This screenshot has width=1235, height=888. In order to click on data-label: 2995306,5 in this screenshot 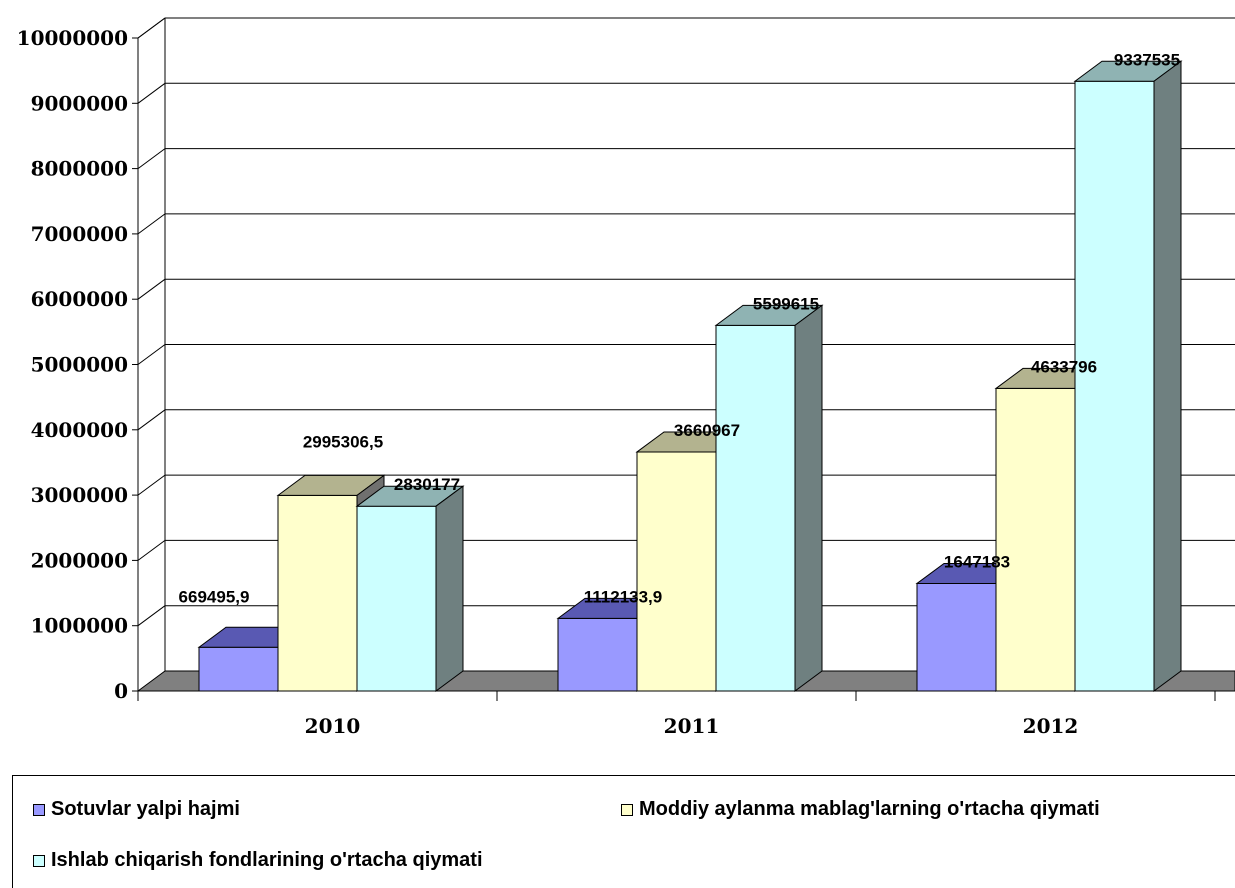, I will do `click(343, 441)`.